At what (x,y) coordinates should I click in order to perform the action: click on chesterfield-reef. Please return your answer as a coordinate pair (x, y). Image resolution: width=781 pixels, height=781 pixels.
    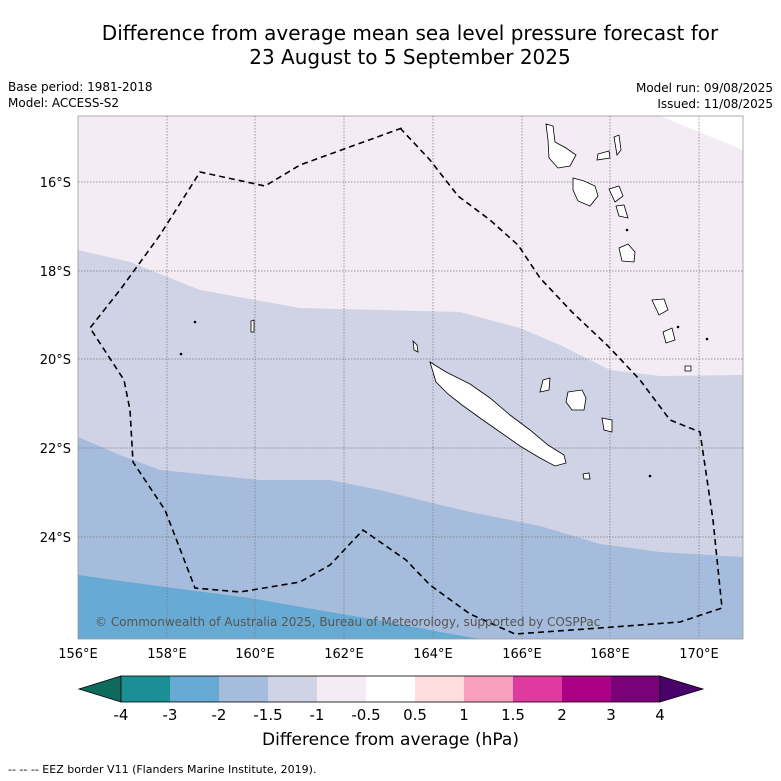
    Looking at the image, I should click on (252, 326).